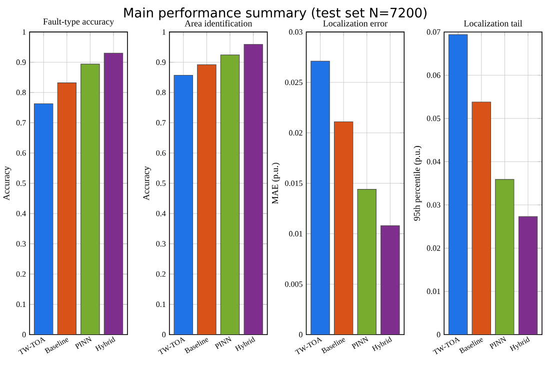 The image size is (550, 367). Describe the element at coordinates (218, 23) in the screenshot. I see `chart-title: Area identification` at that location.